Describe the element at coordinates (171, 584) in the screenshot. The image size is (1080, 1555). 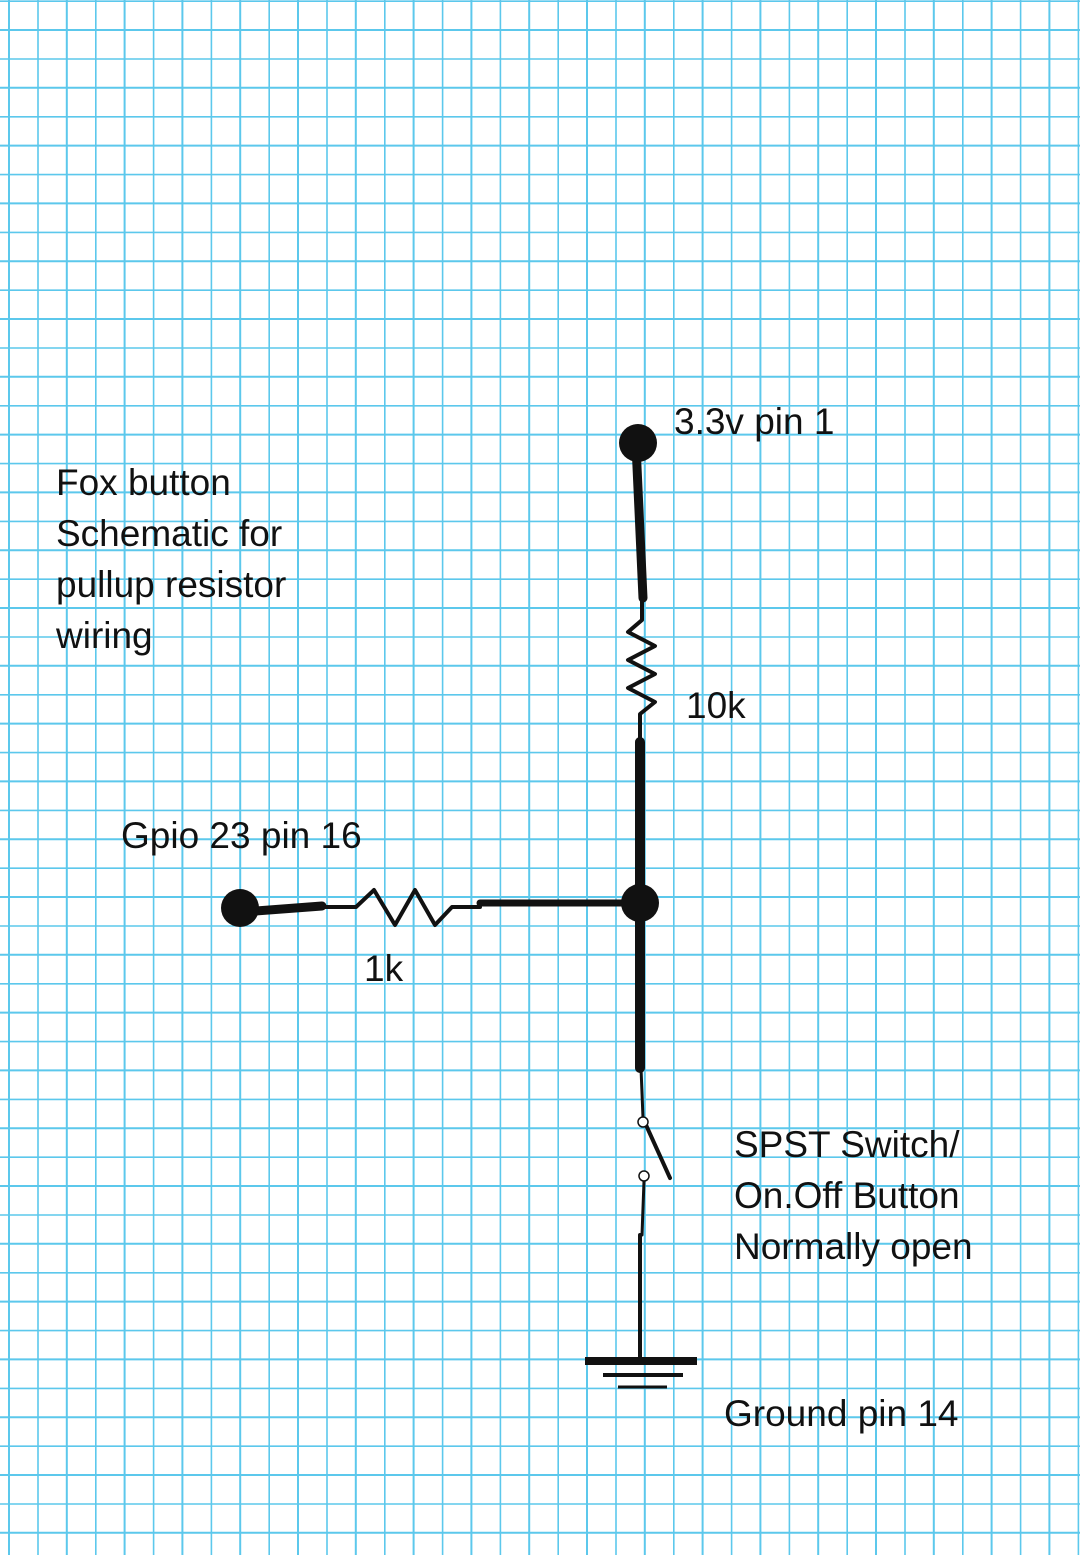
I see `description-line: pullup resistor` at that location.